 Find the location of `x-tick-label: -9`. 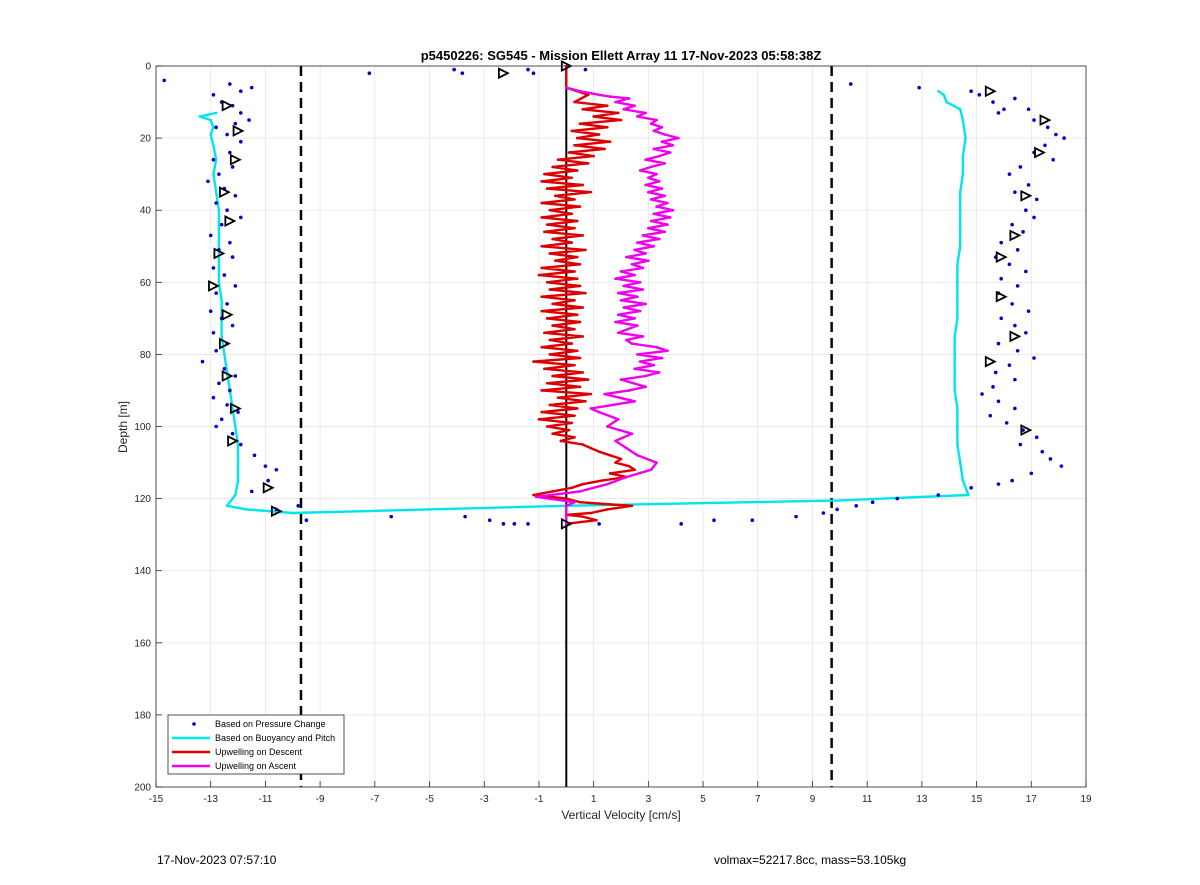

x-tick-label: -9 is located at coordinates (320, 799).